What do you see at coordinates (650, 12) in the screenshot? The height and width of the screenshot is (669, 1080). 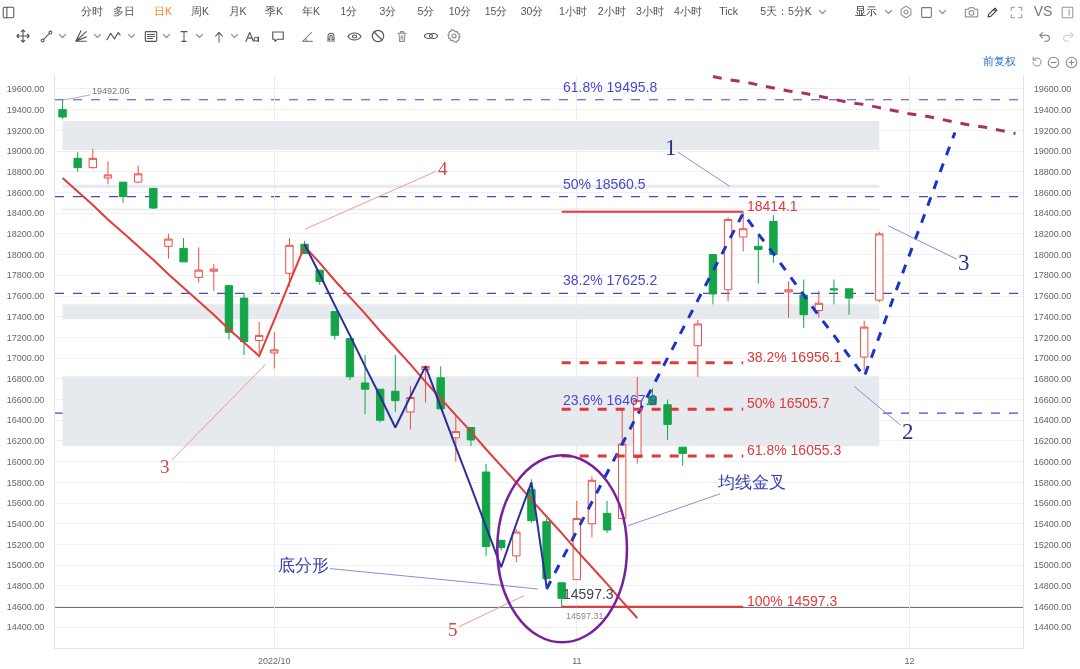 I see `tab-label: 3小时` at bounding box center [650, 12].